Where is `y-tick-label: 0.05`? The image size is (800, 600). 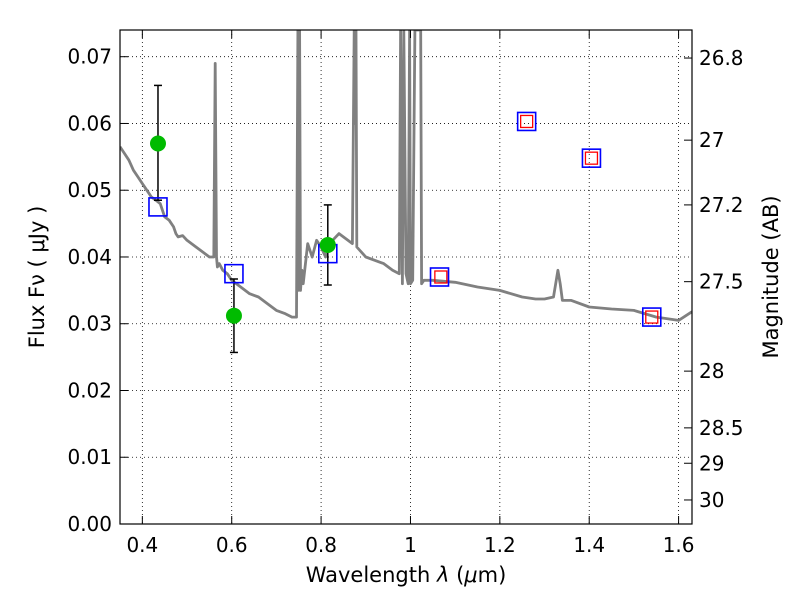 y-tick-label: 0.05 is located at coordinates (89, 190).